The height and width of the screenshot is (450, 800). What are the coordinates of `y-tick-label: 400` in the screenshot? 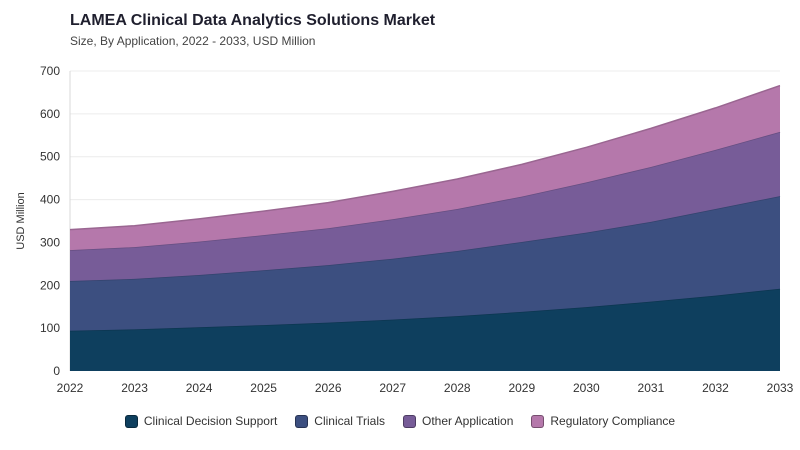 It's located at (50, 200).